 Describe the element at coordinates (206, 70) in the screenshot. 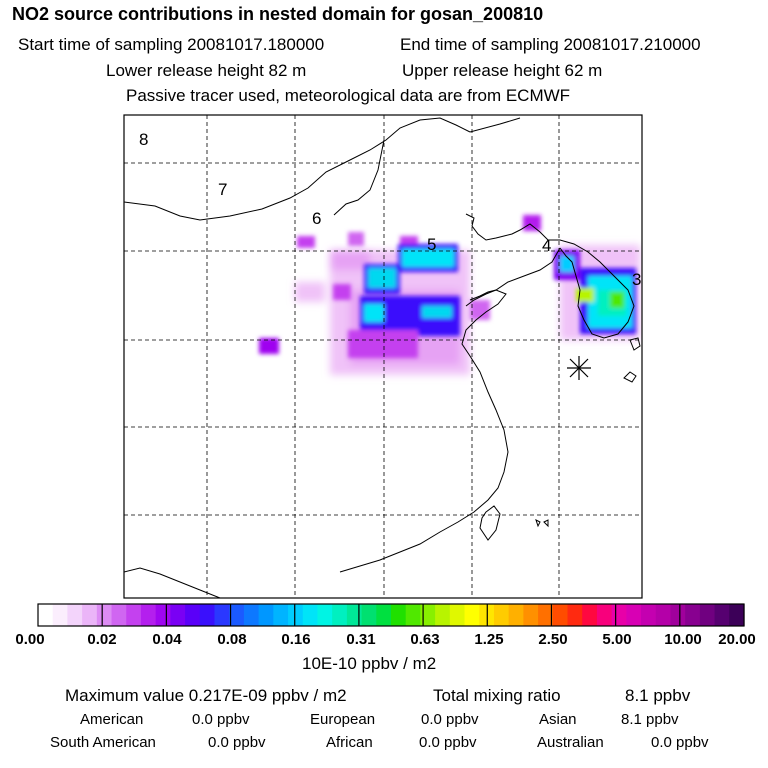

I see `lower-release-height: Lower release height 82 m` at that location.